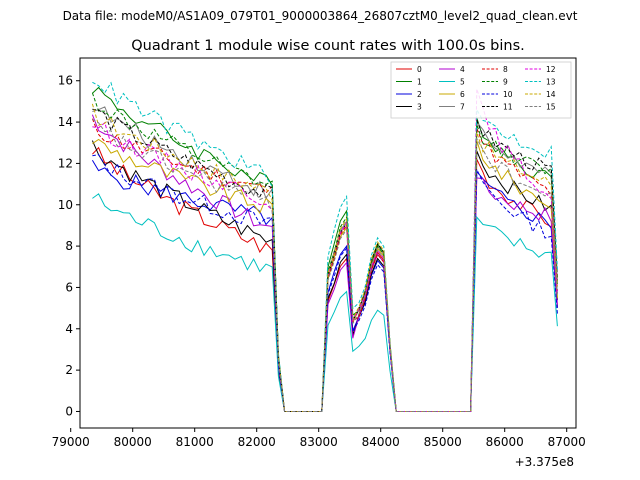 This screenshot has height=480, width=640. Describe the element at coordinates (69, 287) in the screenshot. I see `y-tick-label: 6` at that location.